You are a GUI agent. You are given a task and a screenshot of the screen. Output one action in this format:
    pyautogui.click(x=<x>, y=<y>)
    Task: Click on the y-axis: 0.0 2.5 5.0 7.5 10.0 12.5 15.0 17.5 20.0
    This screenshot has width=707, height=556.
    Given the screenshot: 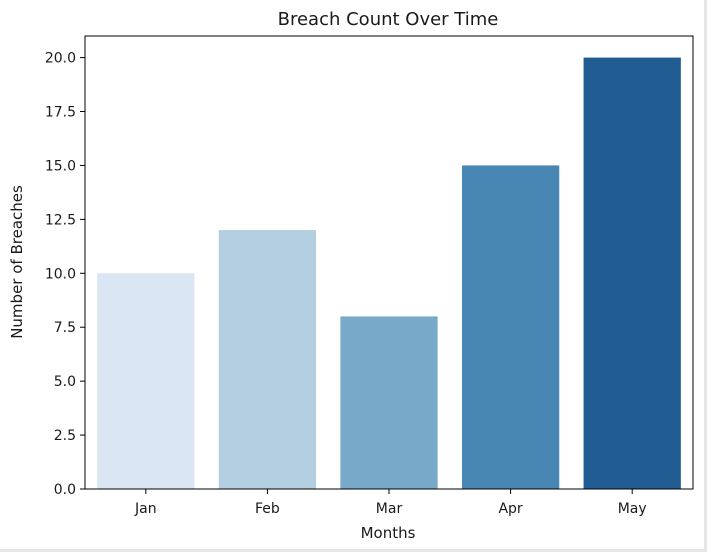 What is the action you would take?
    pyautogui.click(x=65, y=274)
    